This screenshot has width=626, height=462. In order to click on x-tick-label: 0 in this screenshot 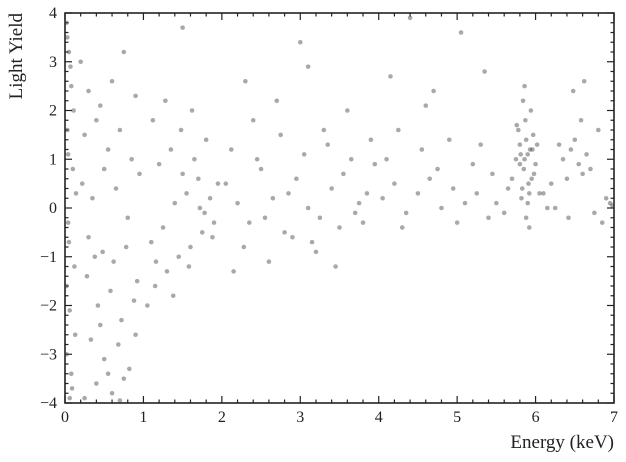, I will do `click(65, 417)`.